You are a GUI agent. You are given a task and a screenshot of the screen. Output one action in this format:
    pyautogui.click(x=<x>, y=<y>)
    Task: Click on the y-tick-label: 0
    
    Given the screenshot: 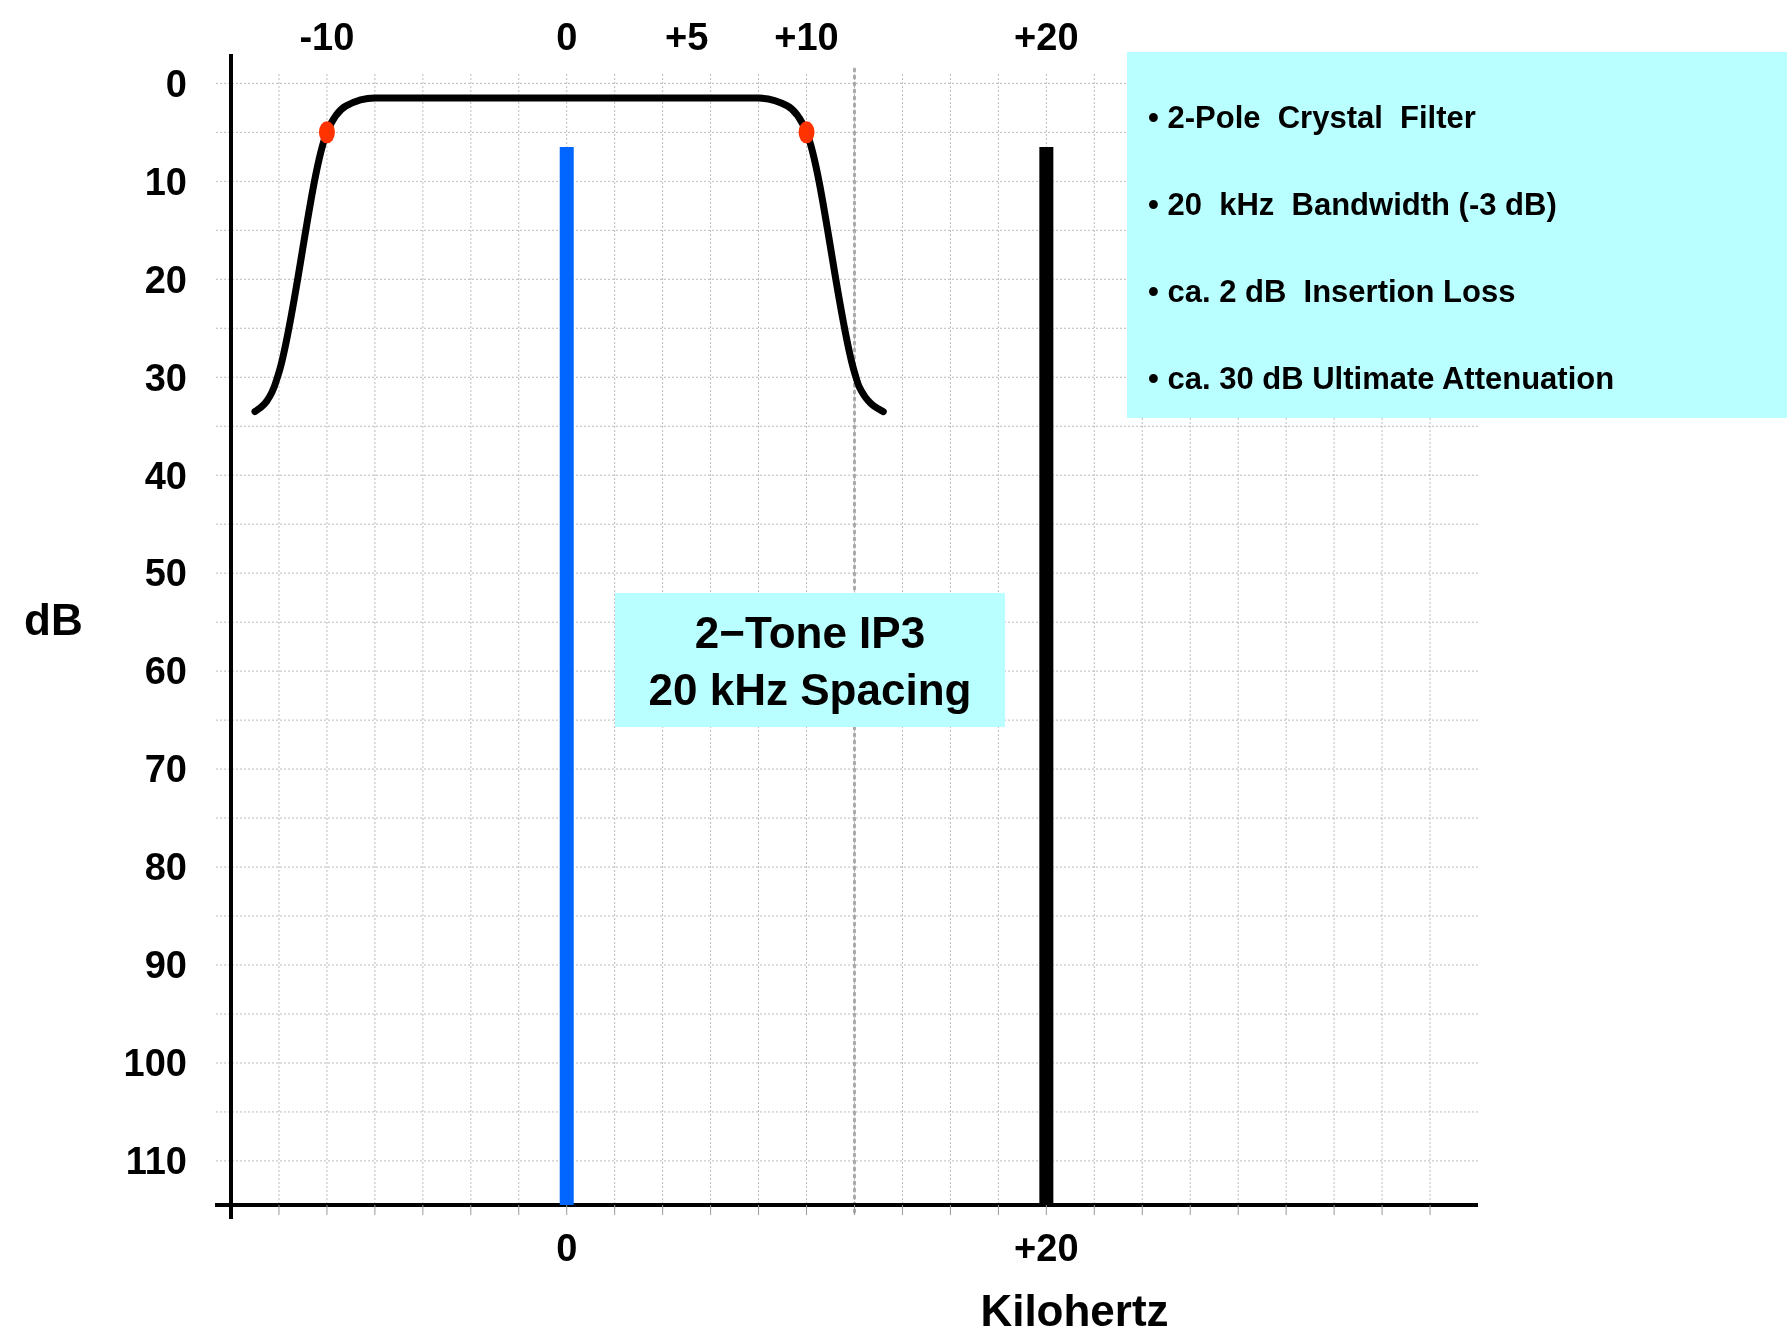 What is the action you would take?
    pyautogui.click(x=176, y=83)
    